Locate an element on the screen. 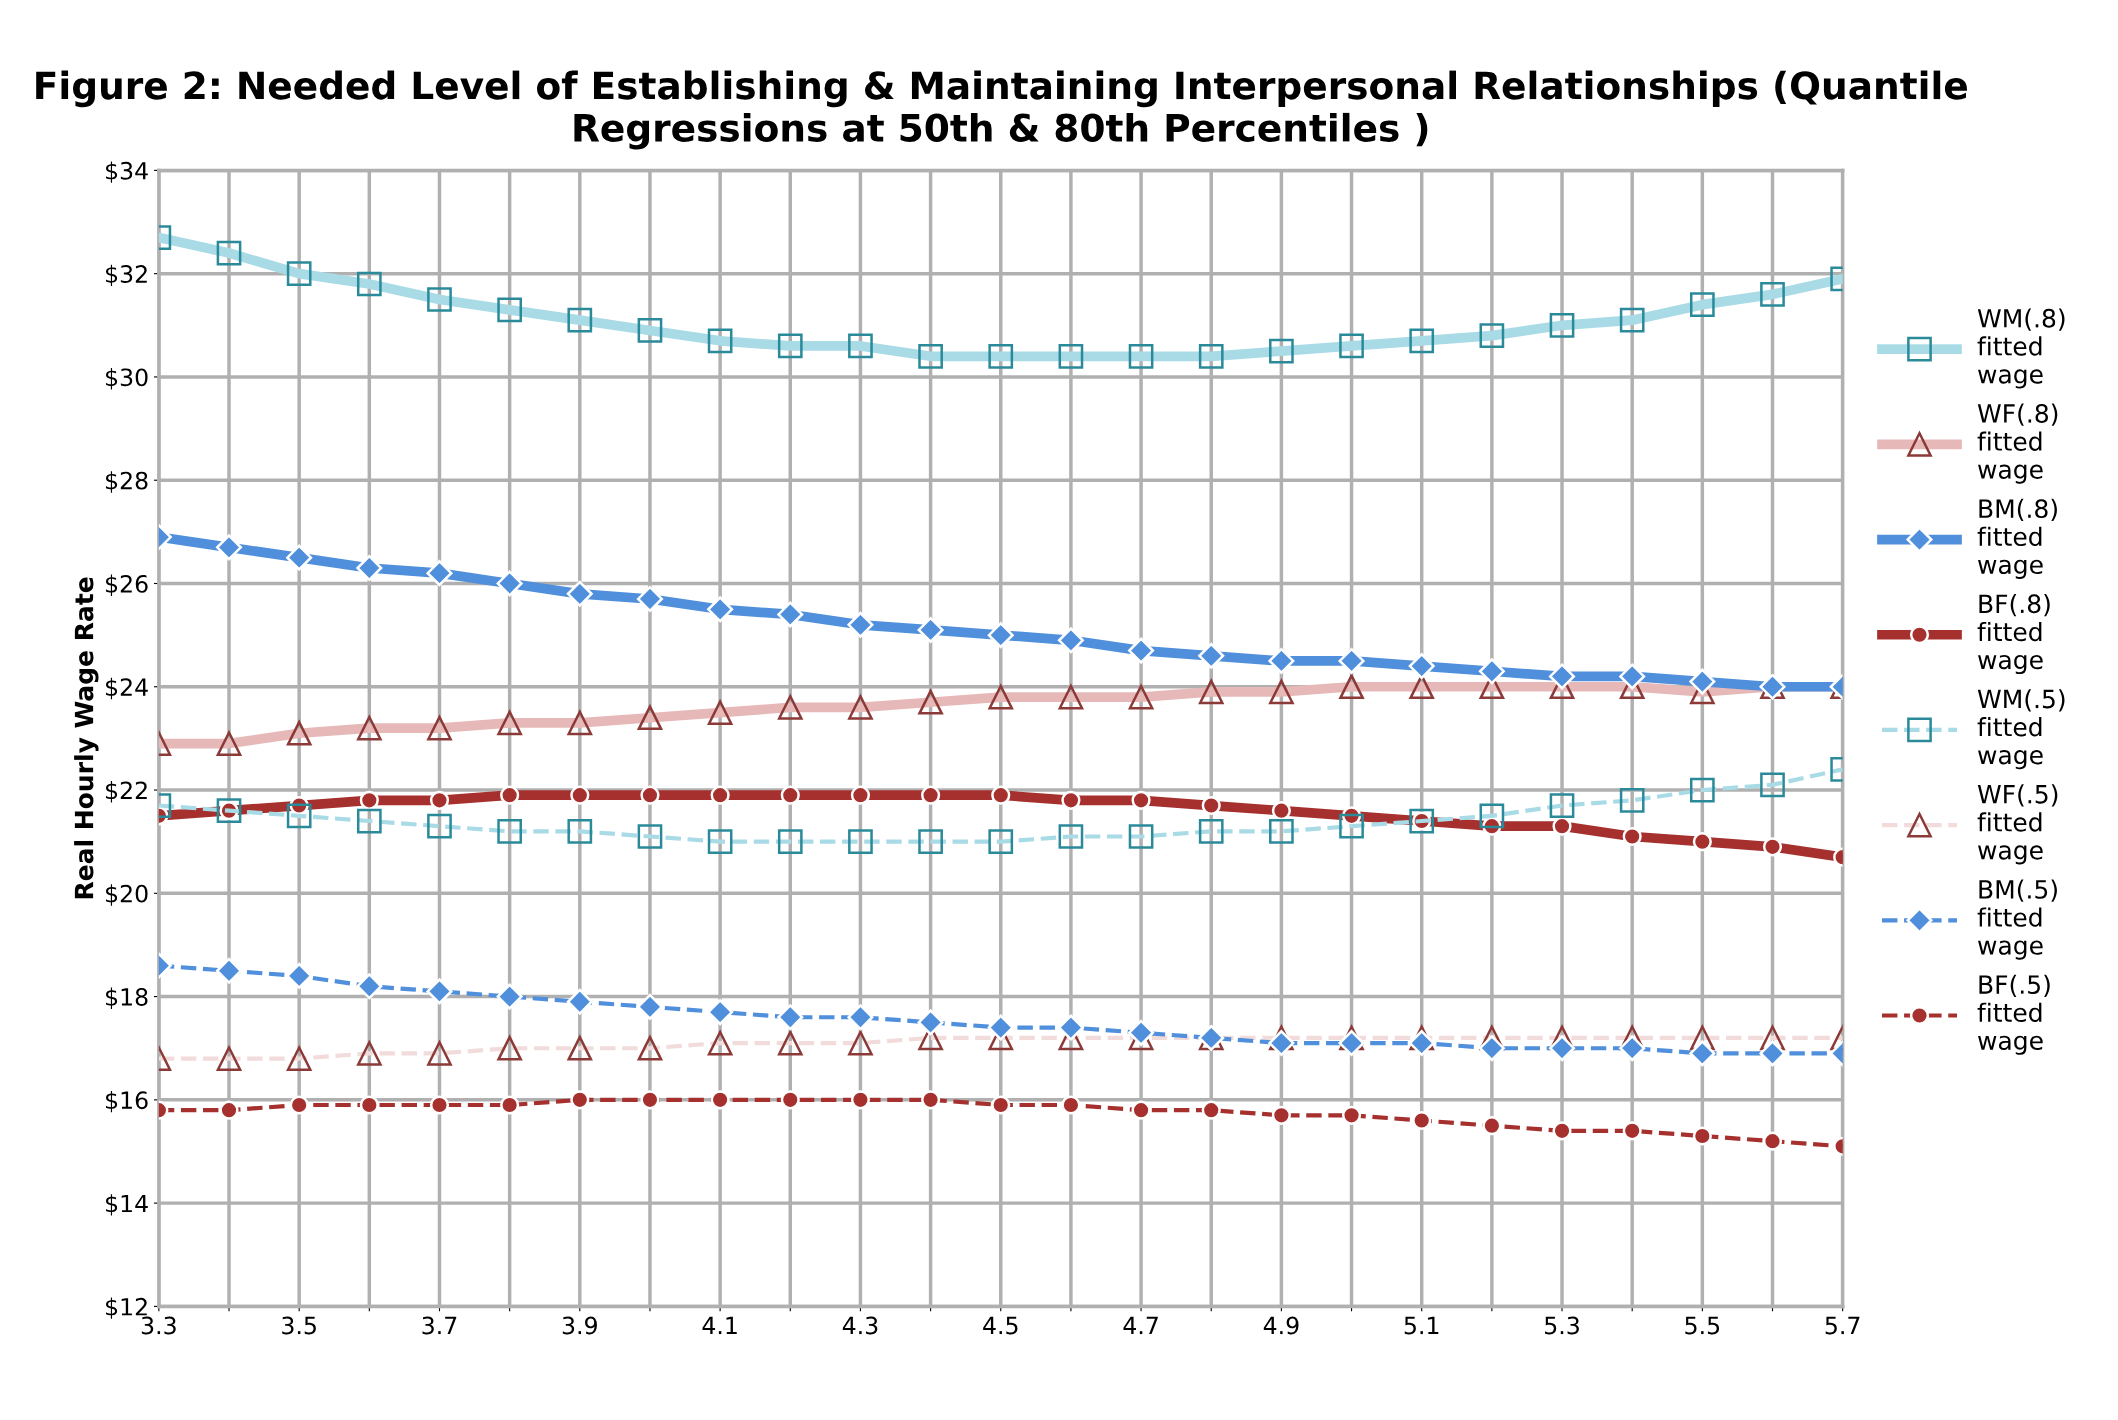 Image resolution: width=2118 pixels, height=1420 pixels. x-tick-label: 5.7 is located at coordinates (1842, 1325).